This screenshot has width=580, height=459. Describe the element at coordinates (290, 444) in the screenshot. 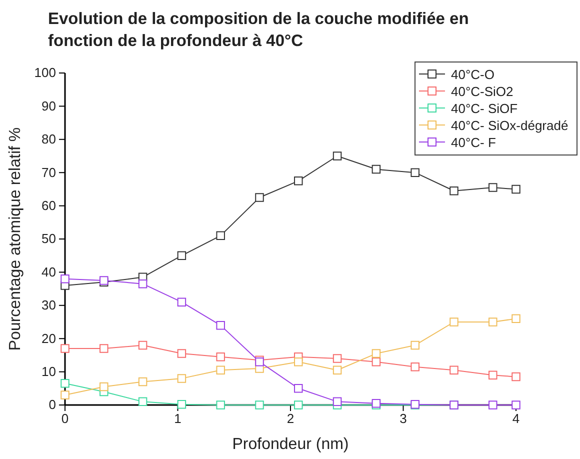

I see `x-axis-title: Profondeur (nm)` at that location.